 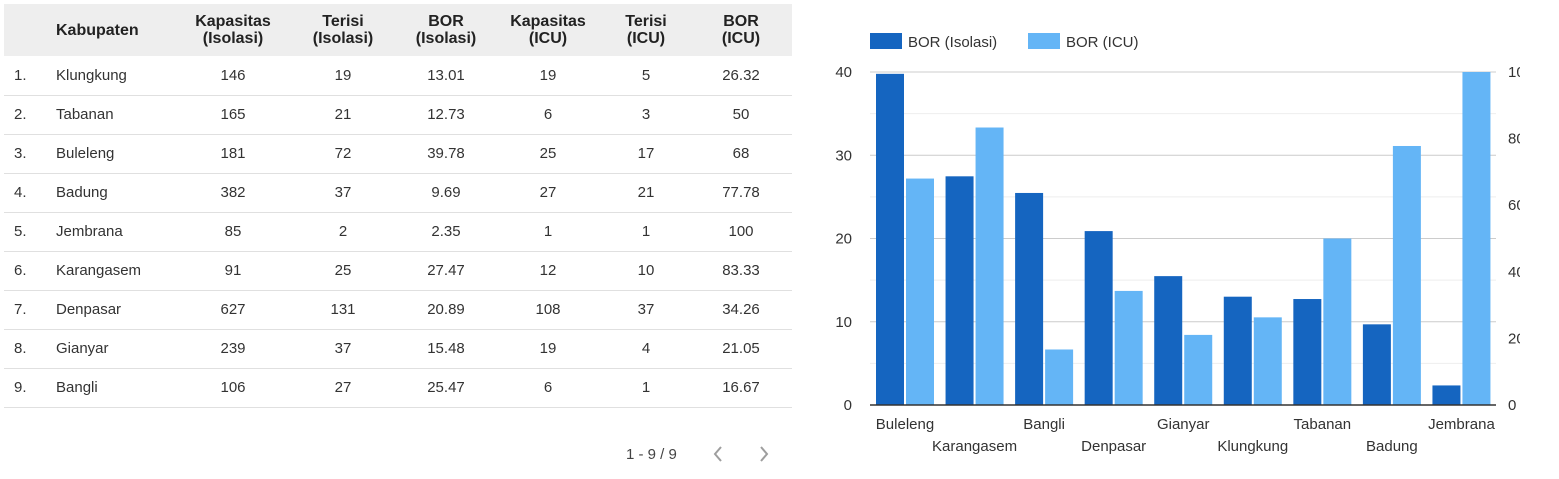 I want to click on table-cell: Badung, so click(x=82, y=192).